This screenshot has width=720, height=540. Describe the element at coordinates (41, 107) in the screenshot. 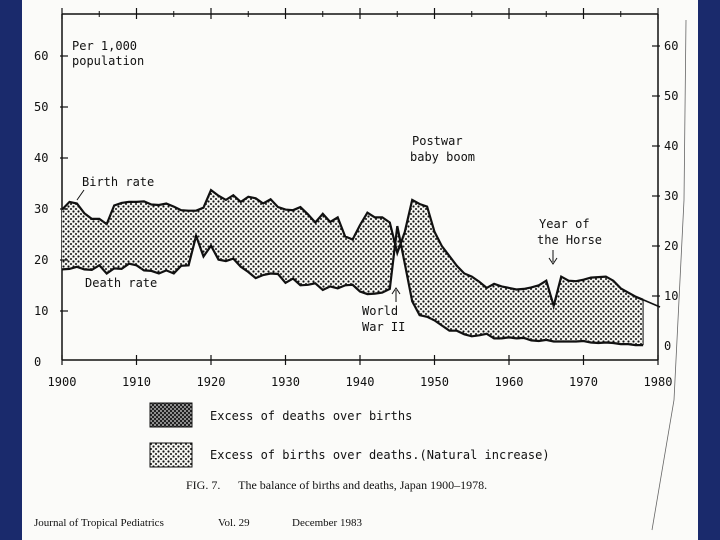

I see `y-left-tick-label: 50` at that location.